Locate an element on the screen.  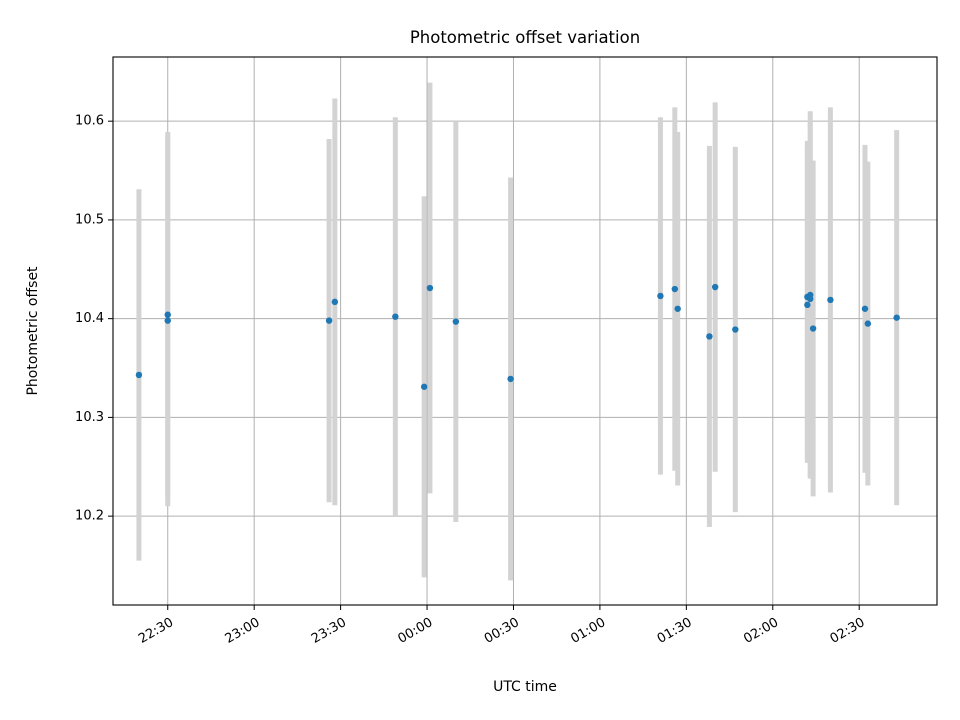
x-axis-title: UTC time is located at coordinates (525, 687).